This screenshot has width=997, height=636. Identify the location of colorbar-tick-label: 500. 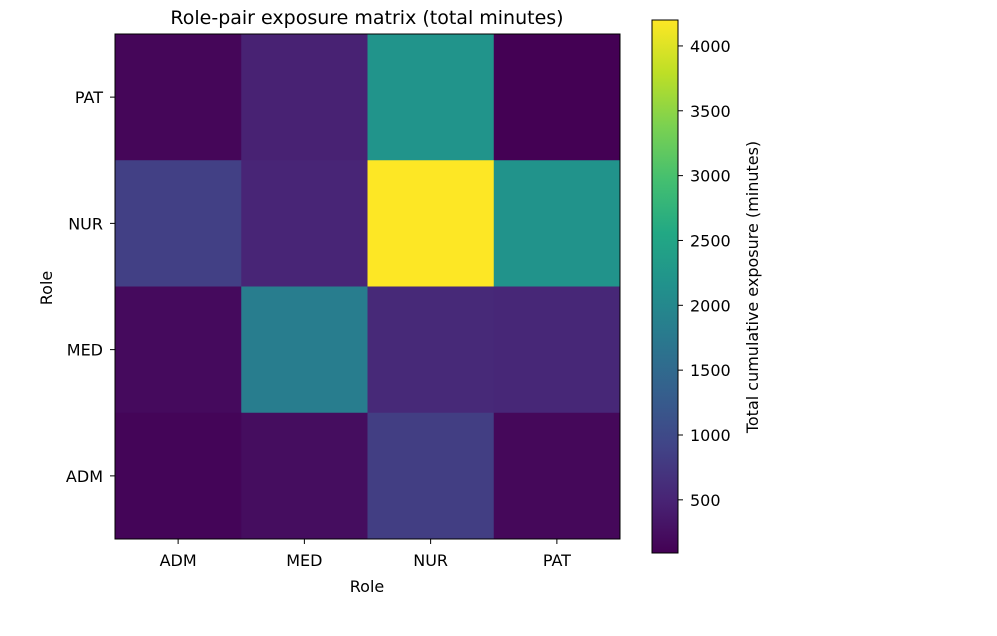
(705, 500).